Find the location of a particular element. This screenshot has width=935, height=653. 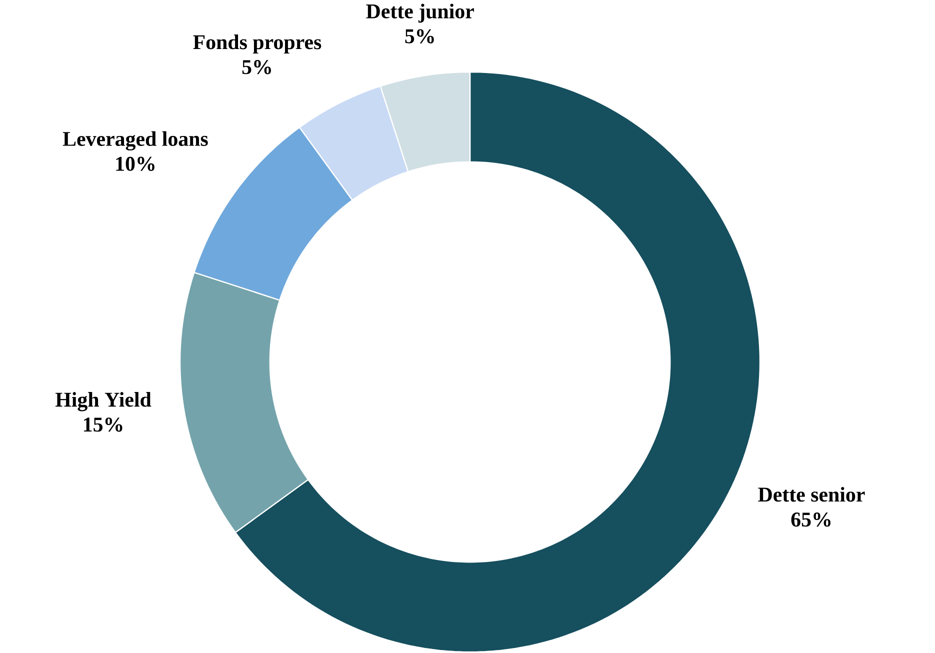

data-label: 10% is located at coordinates (135, 163).